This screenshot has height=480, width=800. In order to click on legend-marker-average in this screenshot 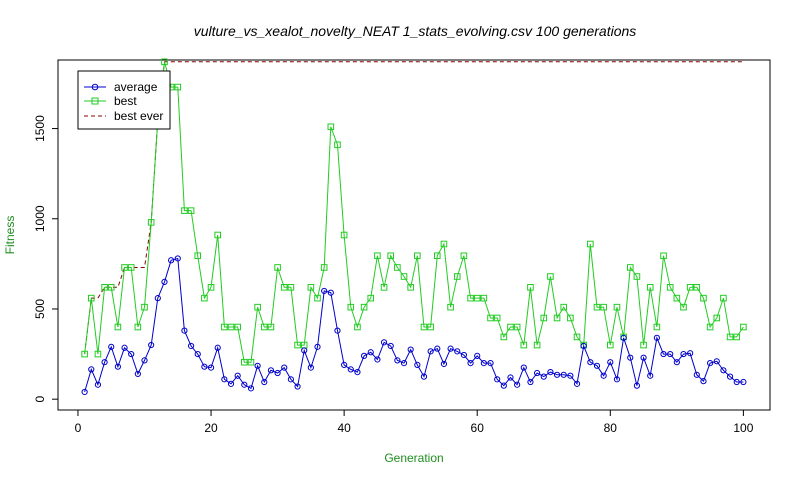, I will do `click(95, 87)`.